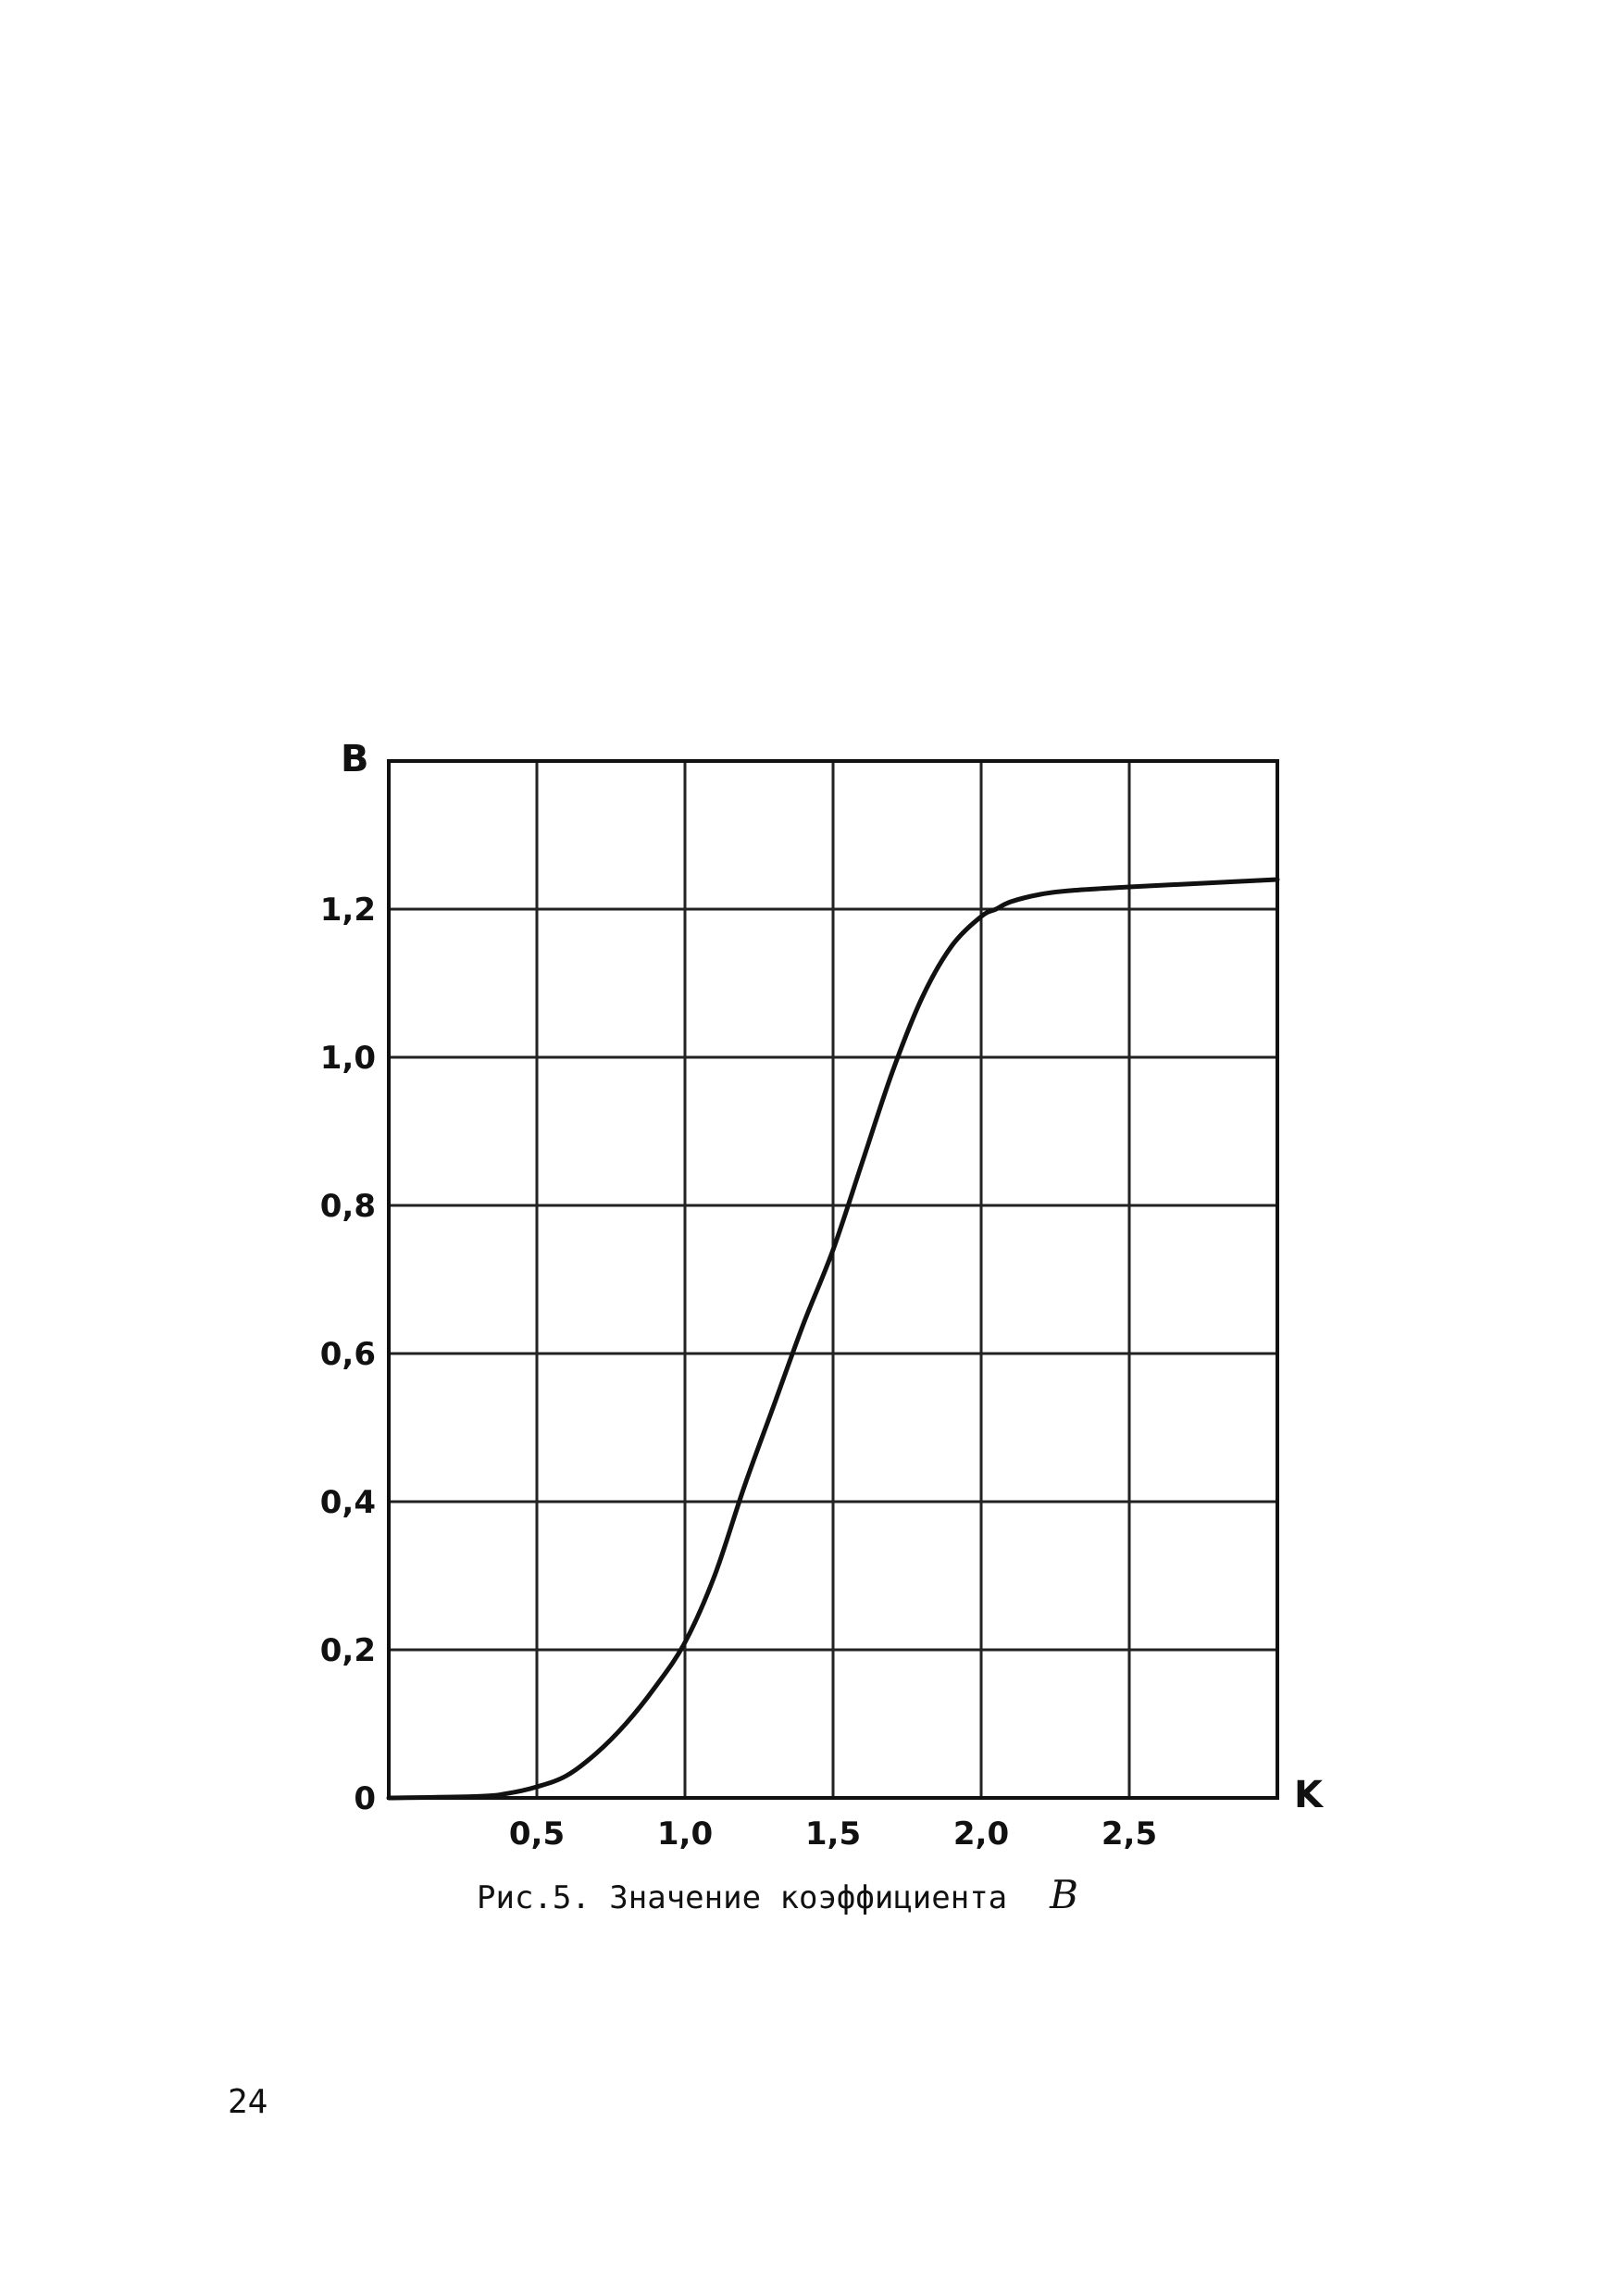  I want to click on y-tick-label: 0, so click(365, 1798).